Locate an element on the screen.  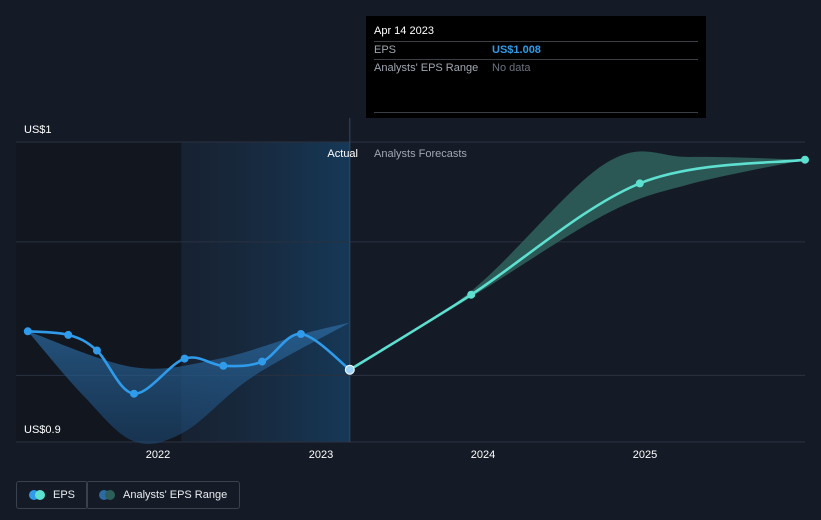
tooltip-row-range: Analysts' EPS Range No data is located at coordinates (536, 68).